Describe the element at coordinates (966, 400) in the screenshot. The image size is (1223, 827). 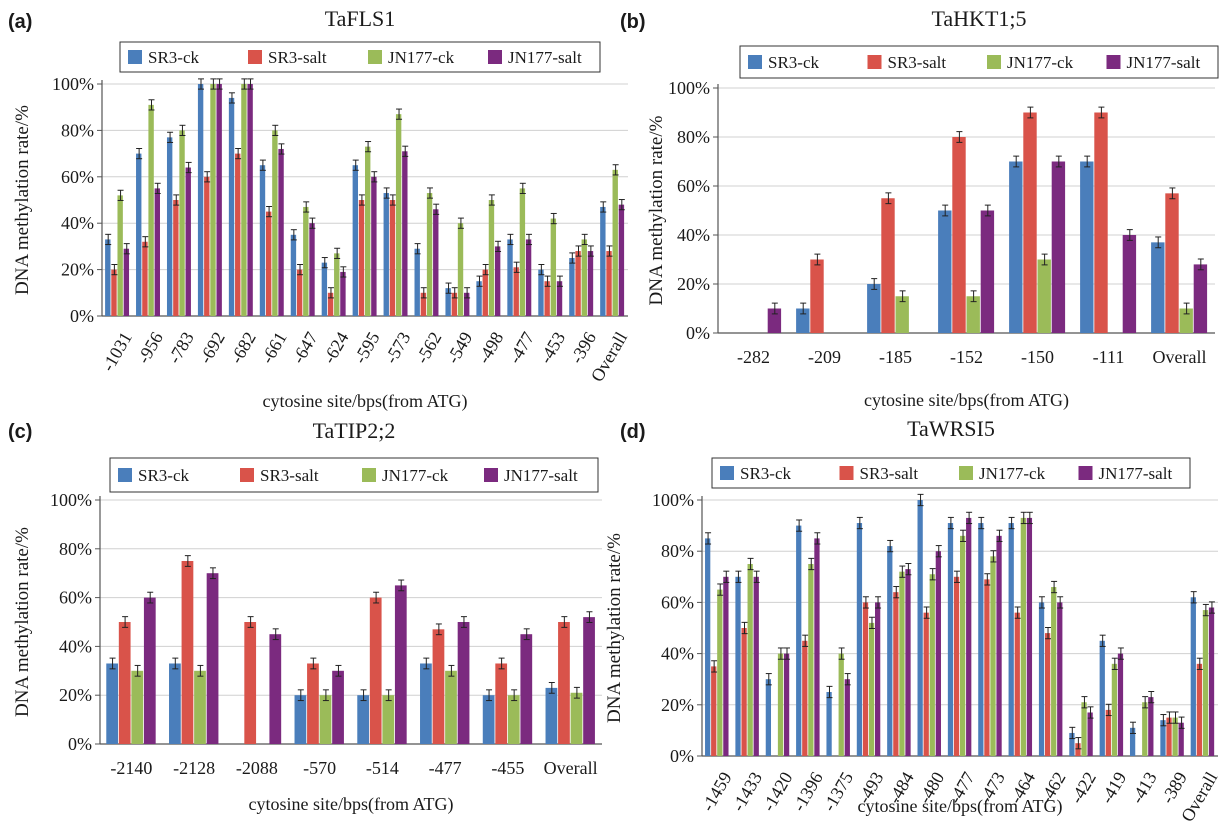
I see `x-axis-label: cytosine site/bps(from ATG)` at that location.